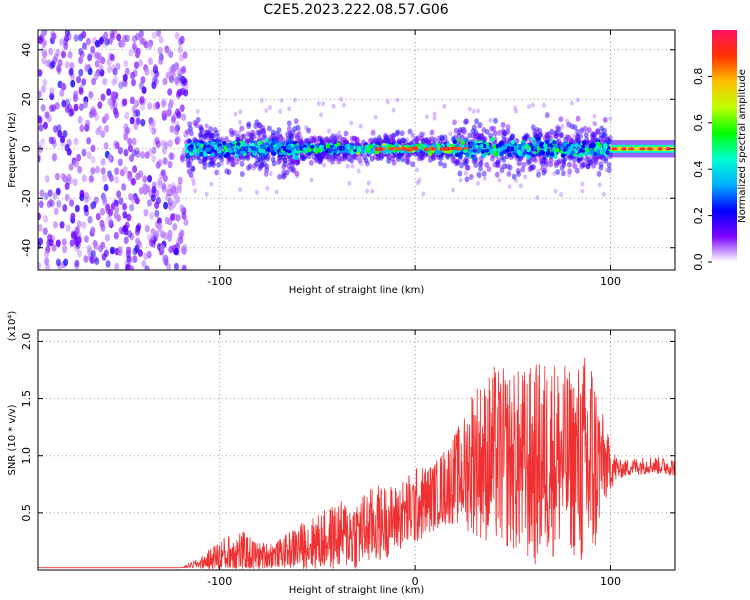 This screenshot has height=600, width=750. What do you see at coordinates (698, 77) in the screenshot?
I see `colorbar-tick-label: 0.8` at bounding box center [698, 77].